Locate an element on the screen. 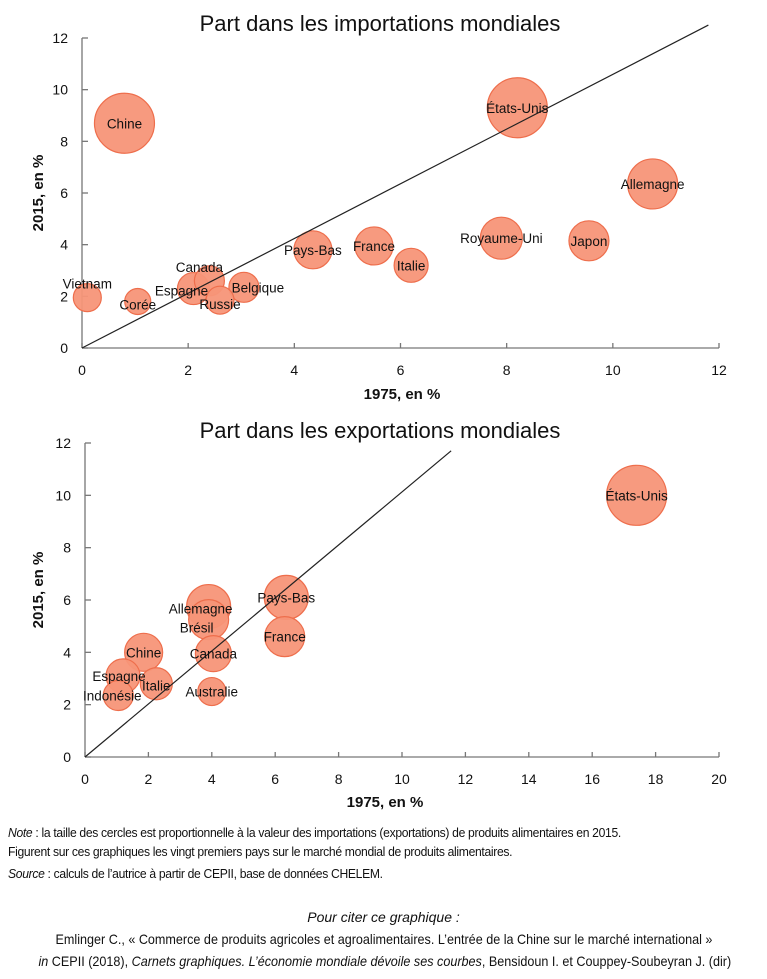 This screenshot has height=979, width=767. bubble-japon is located at coordinates (589, 241).